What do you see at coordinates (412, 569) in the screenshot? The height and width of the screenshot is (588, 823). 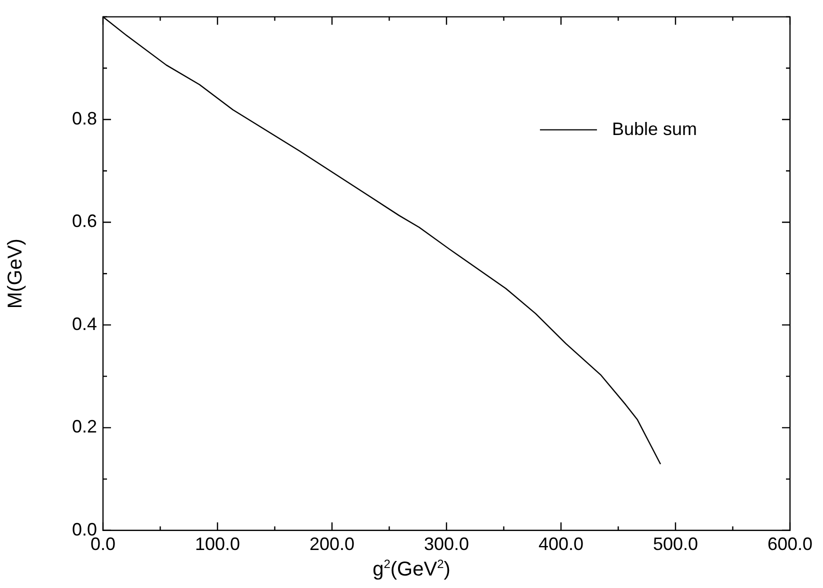 I see `x-axis-title: g$^{2}$(GeV$^{2}$)` at bounding box center [412, 569].